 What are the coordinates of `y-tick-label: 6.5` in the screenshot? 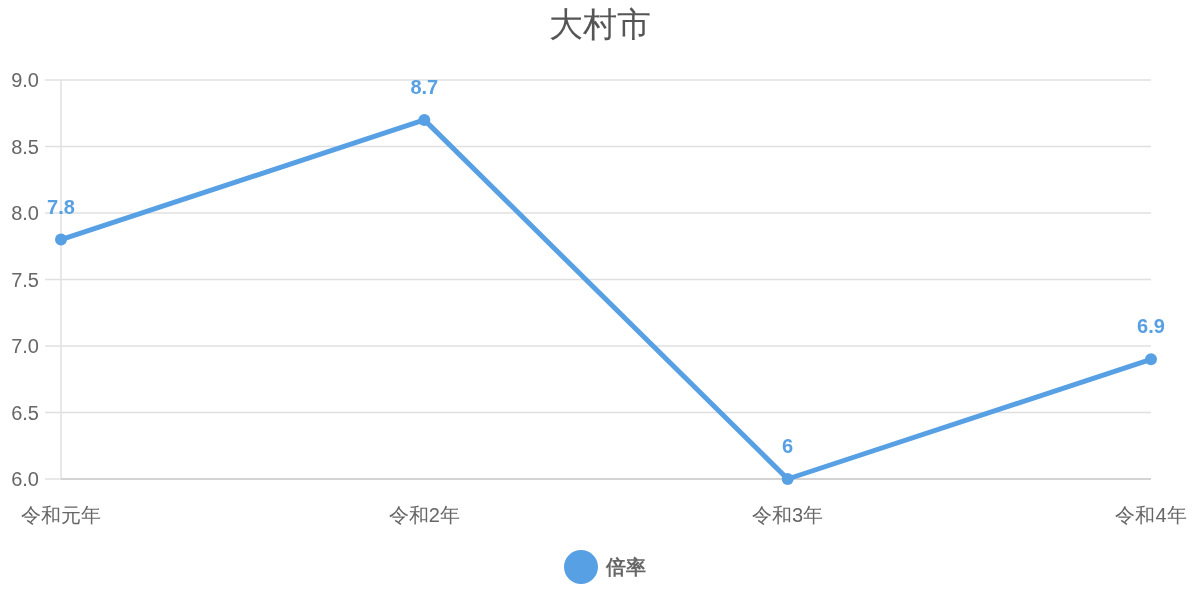 It's located at (25, 412).